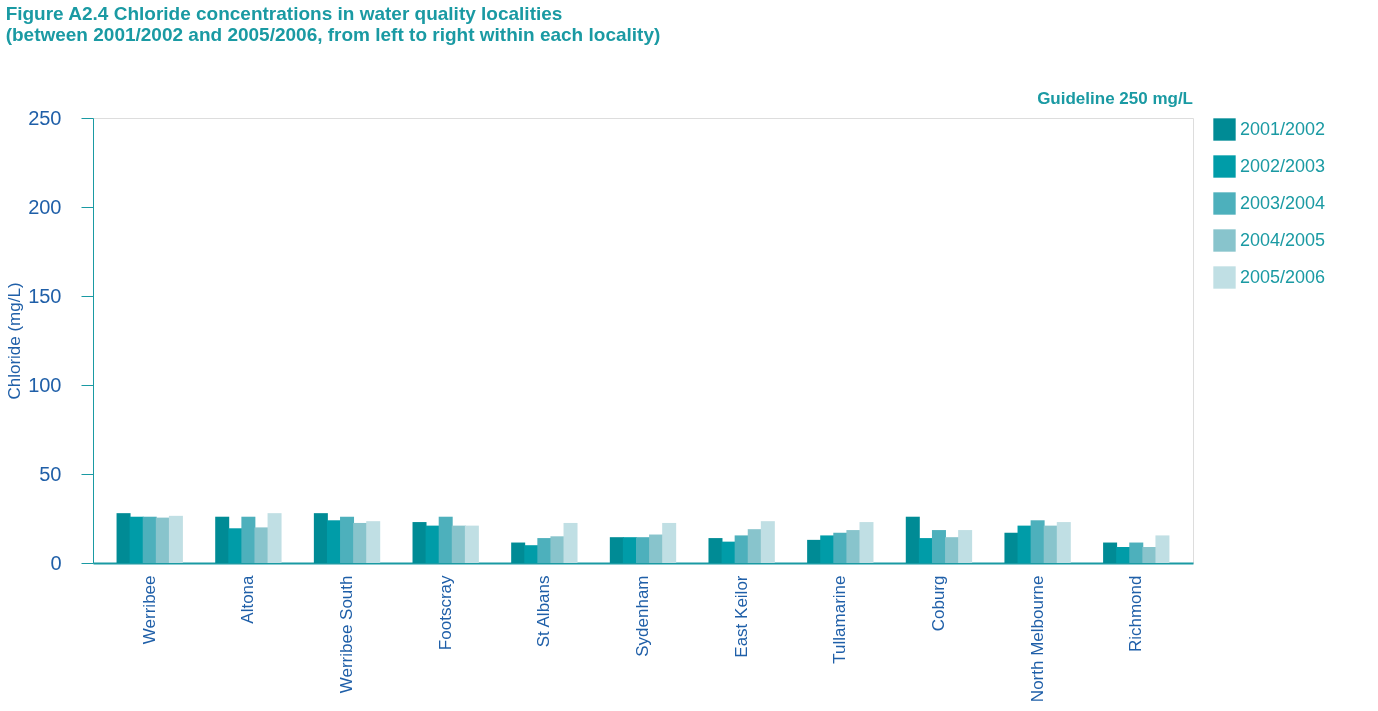  I want to click on legend-label: 2002/2003, so click(1283, 165).